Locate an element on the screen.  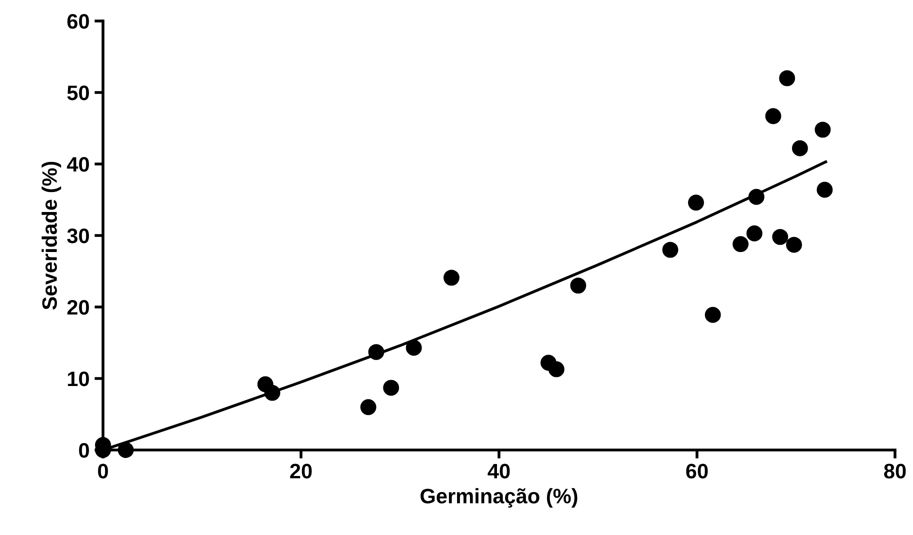
y-tick-label: 50 is located at coordinates (78, 93).